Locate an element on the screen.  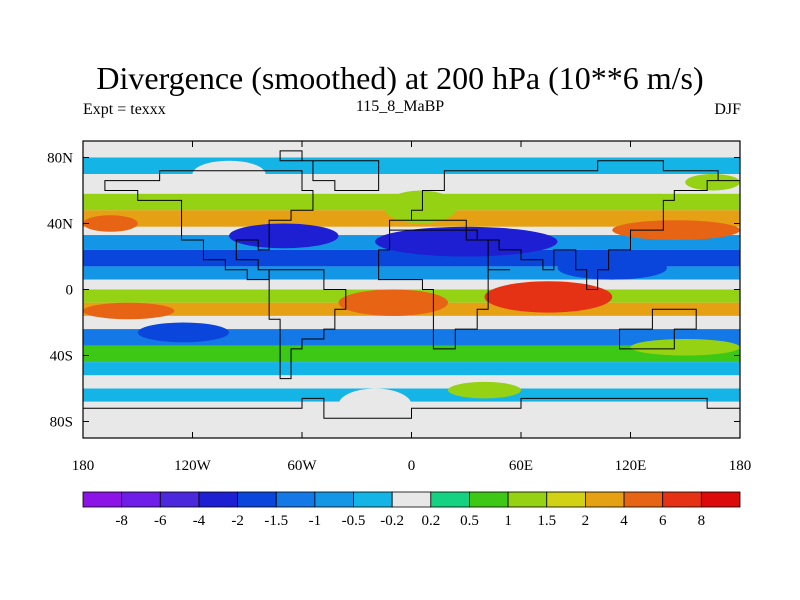
y-tick-label-1: 40N is located at coordinates (60, 225).